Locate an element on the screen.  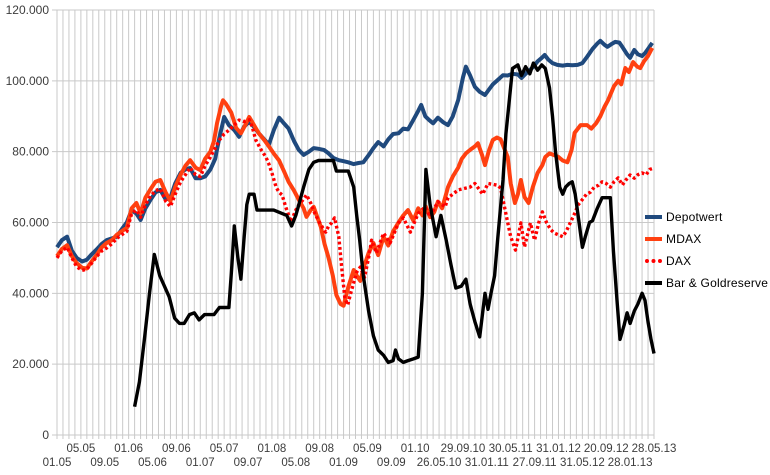
y-axis-label: 60.000 is located at coordinates (30, 223).